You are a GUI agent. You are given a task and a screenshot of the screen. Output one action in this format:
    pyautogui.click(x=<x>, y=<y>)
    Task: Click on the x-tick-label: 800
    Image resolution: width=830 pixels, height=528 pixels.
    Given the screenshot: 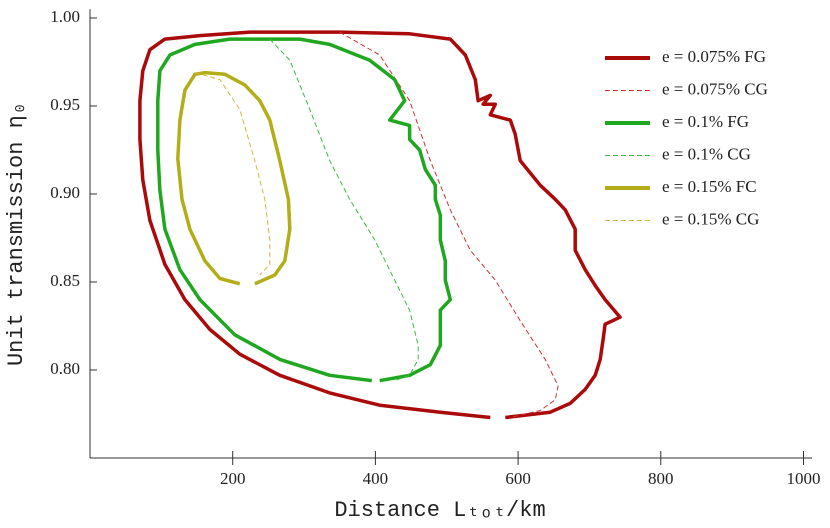 What is the action you would take?
    pyautogui.click(x=661, y=478)
    